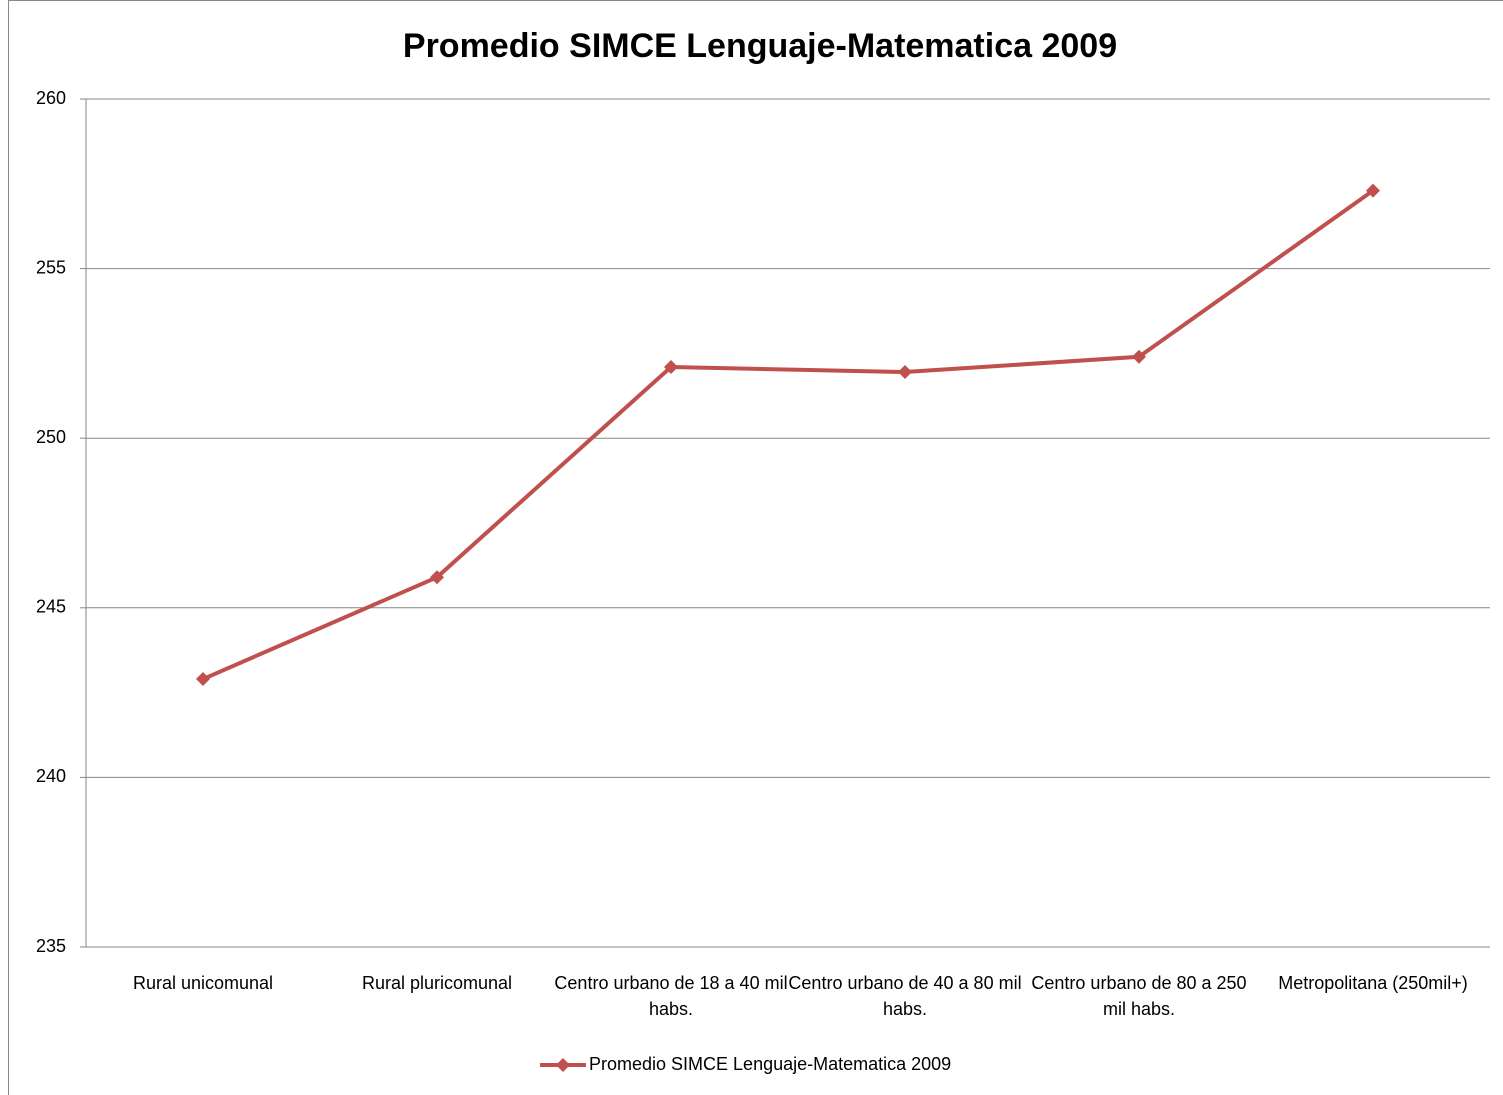 This screenshot has width=1503, height=1095. What do you see at coordinates (760, 46) in the screenshot?
I see `chart-title: Promedio SIMCE Lenguaje-Matematica 2009` at bounding box center [760, 46].